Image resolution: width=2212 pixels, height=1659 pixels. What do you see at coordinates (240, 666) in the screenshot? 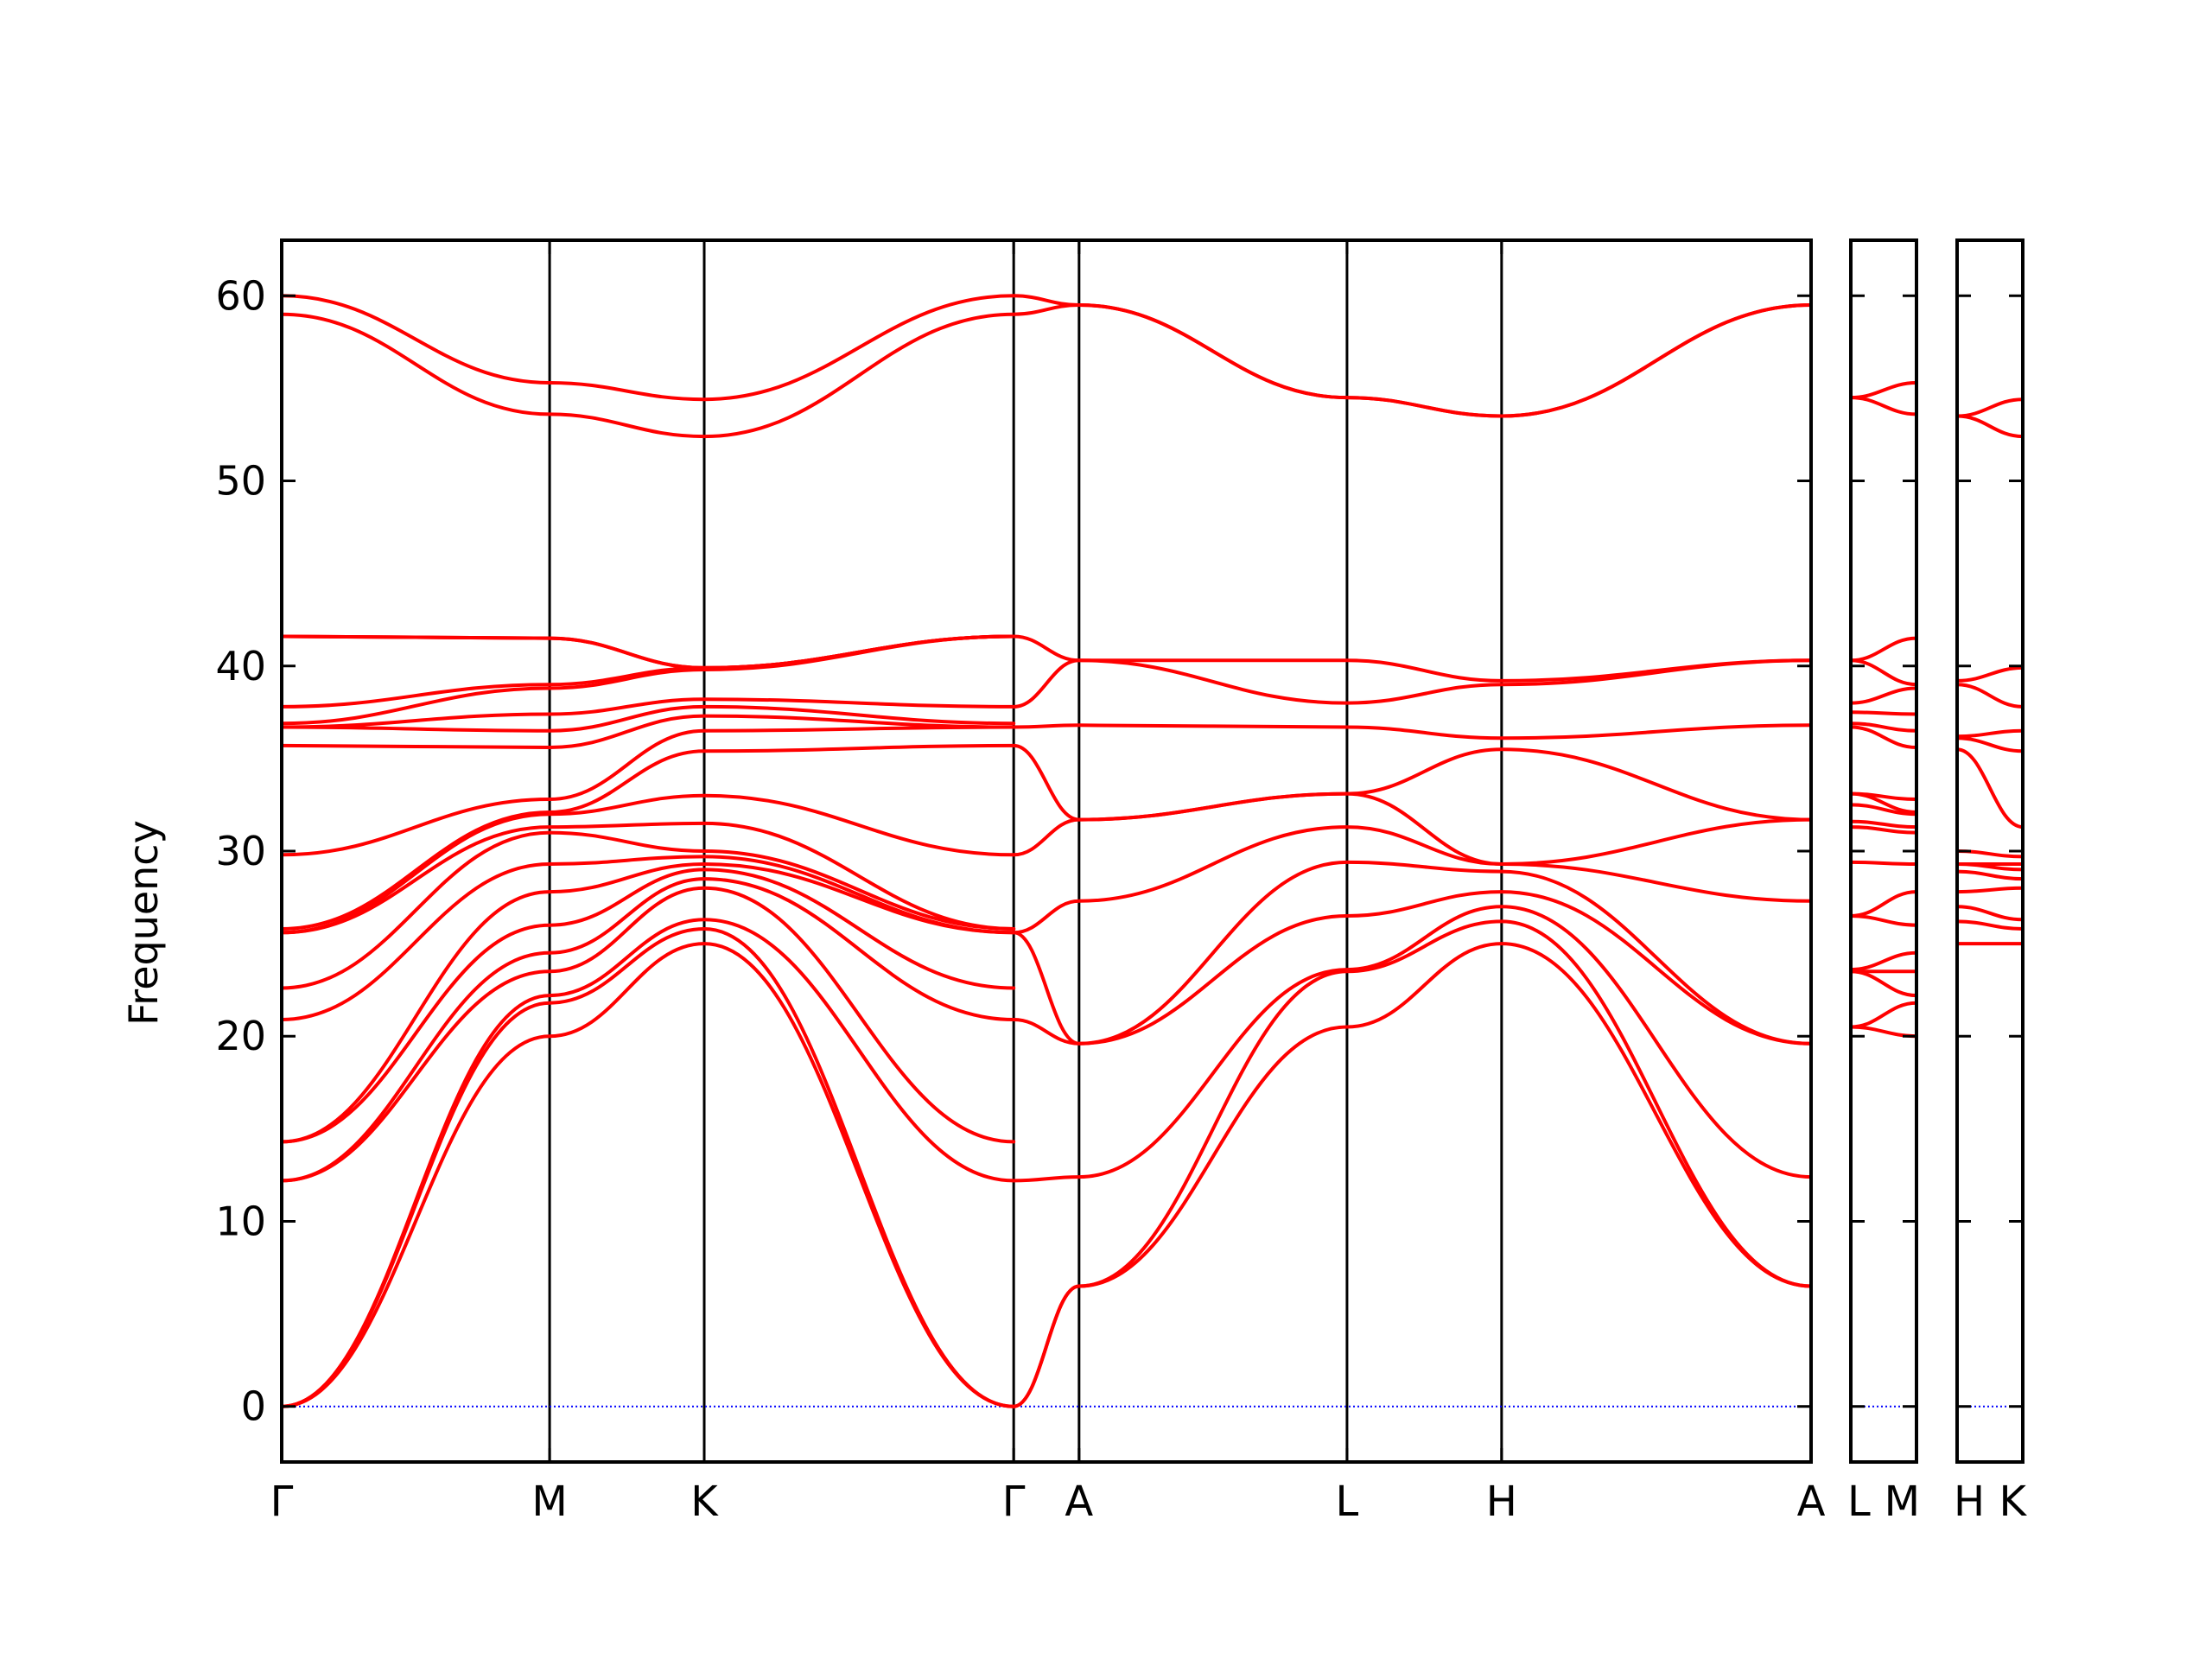
I see `y-tick-label: 40` at bounding box center [240, 666].